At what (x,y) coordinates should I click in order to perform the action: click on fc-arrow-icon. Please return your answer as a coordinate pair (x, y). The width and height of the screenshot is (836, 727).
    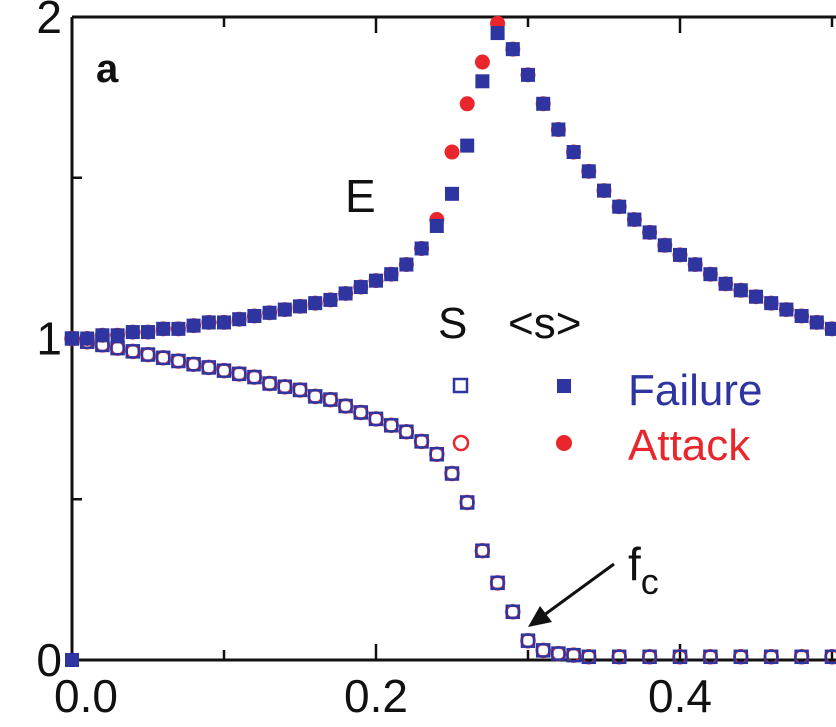
    Looking at the image, I should click on (577, 591).